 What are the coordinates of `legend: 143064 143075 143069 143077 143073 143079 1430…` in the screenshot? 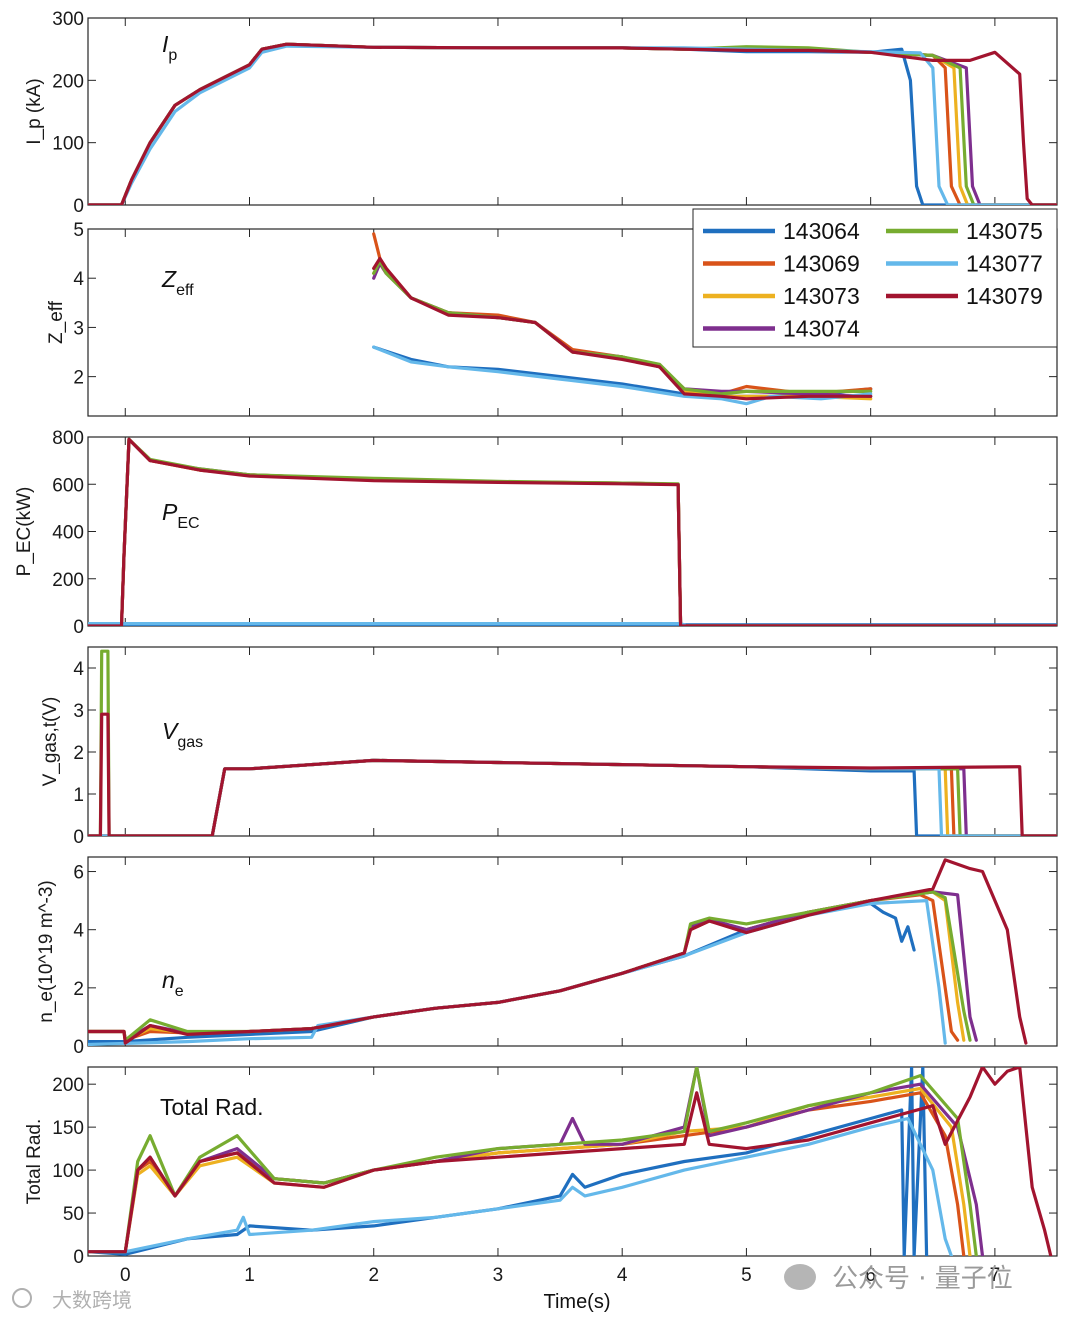 It's located at (875, 278).